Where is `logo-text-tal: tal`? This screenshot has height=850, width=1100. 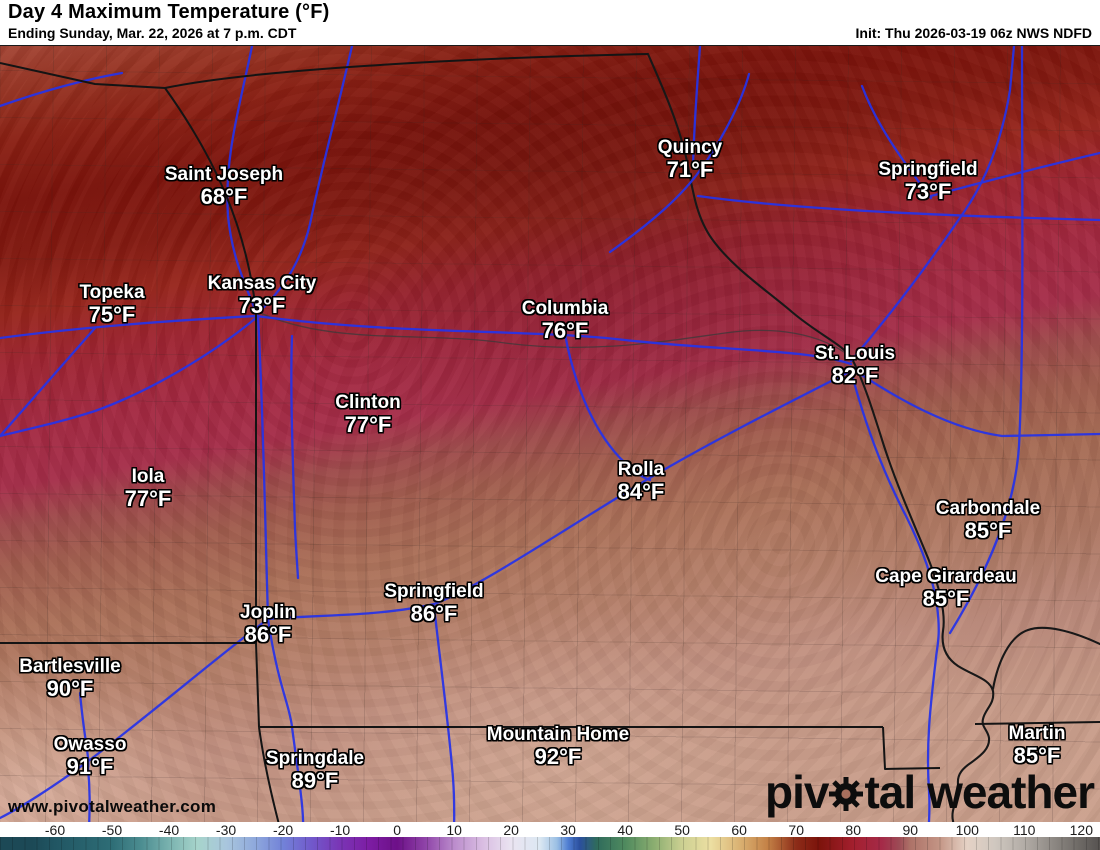
logo-text-tal: tal is located at coordinates (890, 792).